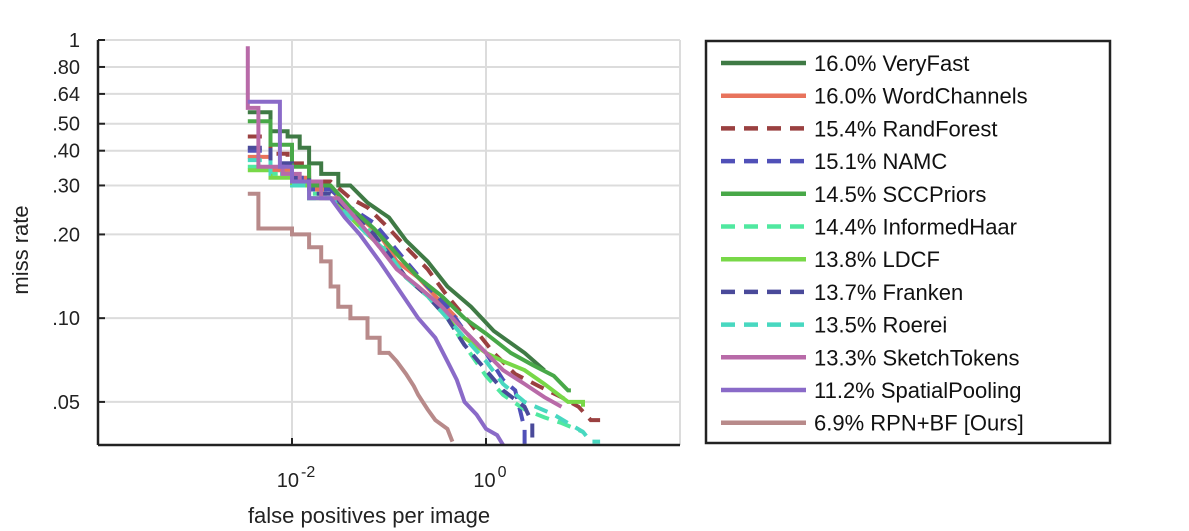  I want to click on y-tick-label: .30, so click(66, 186).